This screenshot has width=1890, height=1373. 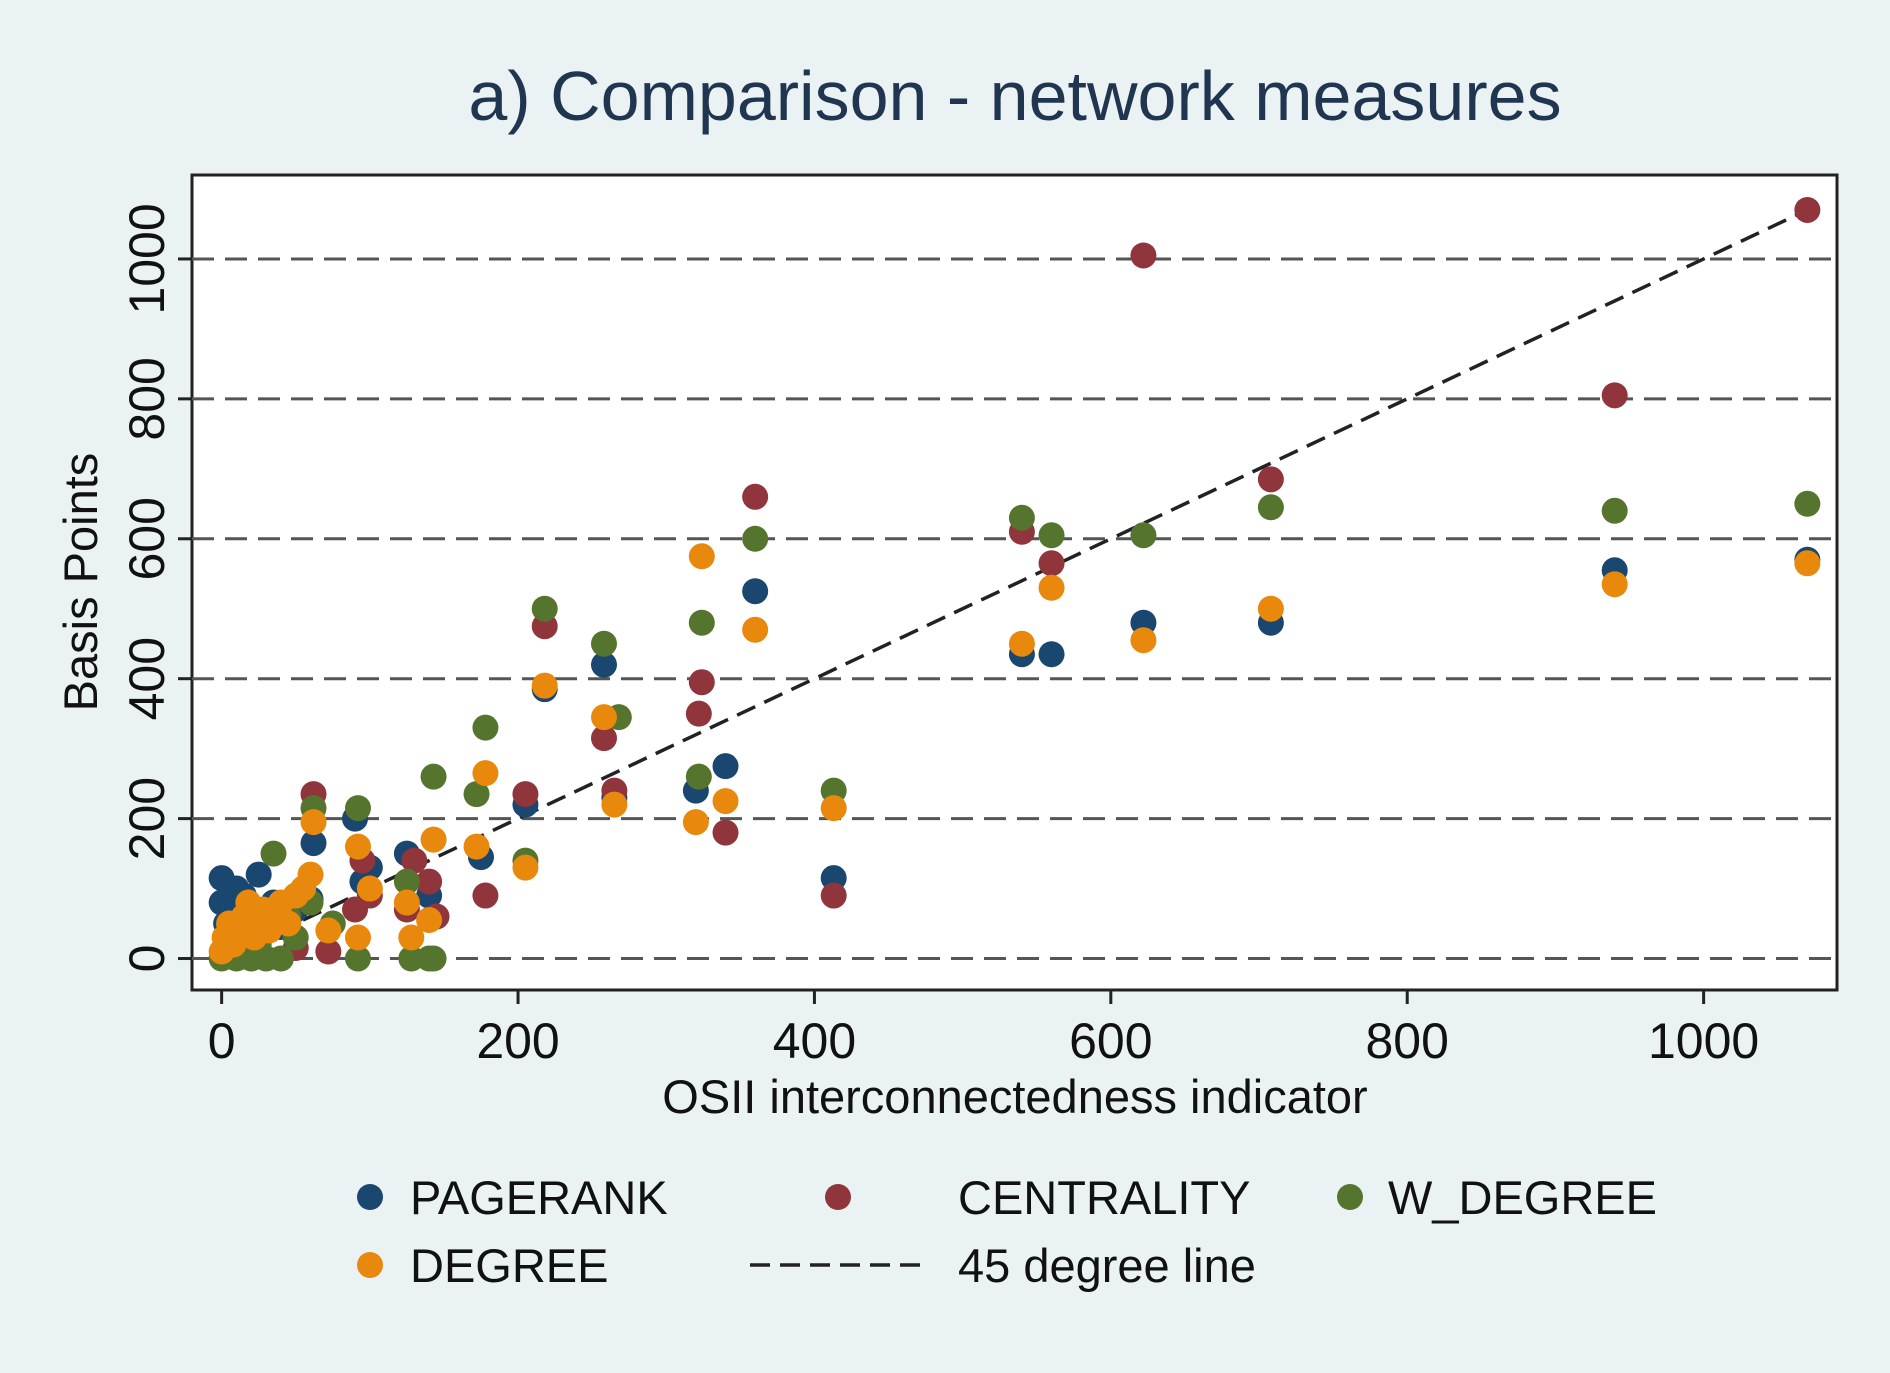 What do you see at coordinates (147, 818) in the screenshot?
I see `y-tick-label: 200` at bounding box center [147, 818].